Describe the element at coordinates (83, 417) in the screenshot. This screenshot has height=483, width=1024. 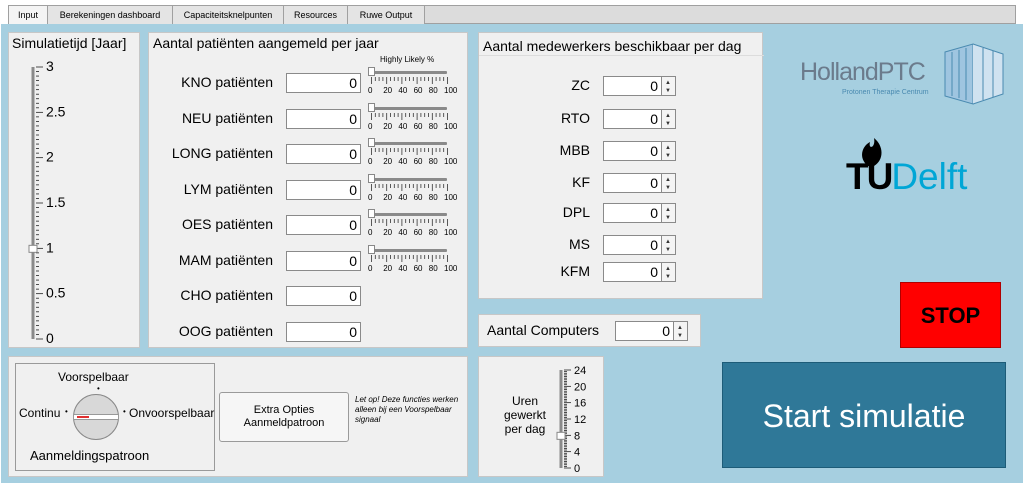
I see `knob-pointer` at that location.